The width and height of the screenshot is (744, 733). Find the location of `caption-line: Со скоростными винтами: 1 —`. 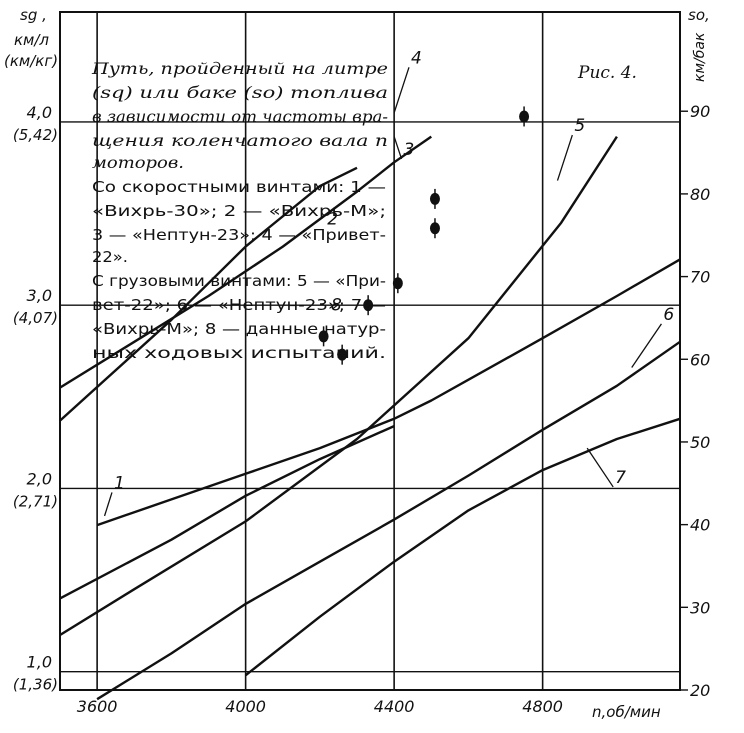

caption-line: Со скоростными винтами: 1 — is located at coordinates (239, 187).